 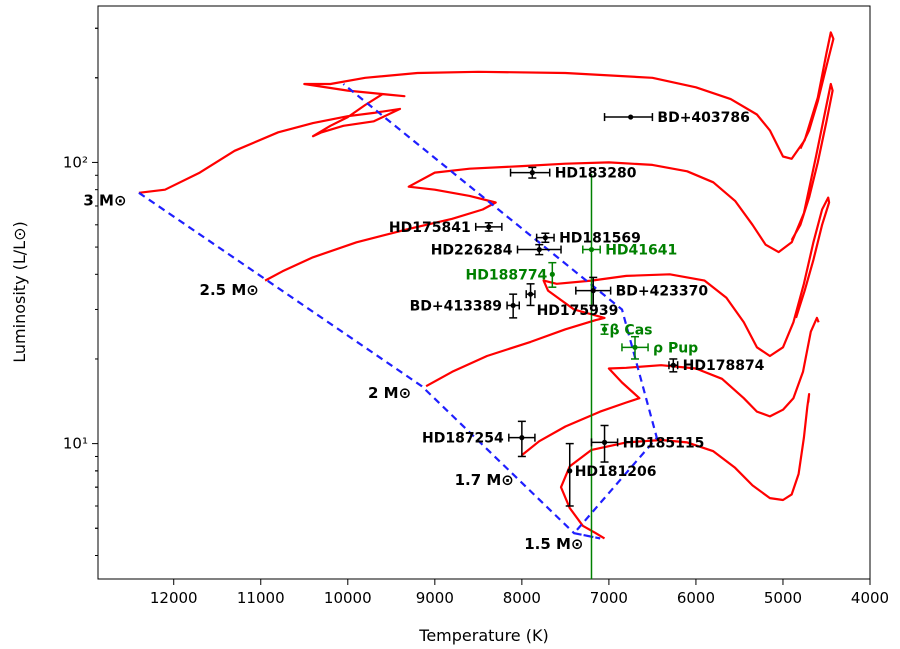 What do you see at coordinates (724, 366) in the screenshot?
I see `star-label: HD178874` at bounding box center [724, 366].